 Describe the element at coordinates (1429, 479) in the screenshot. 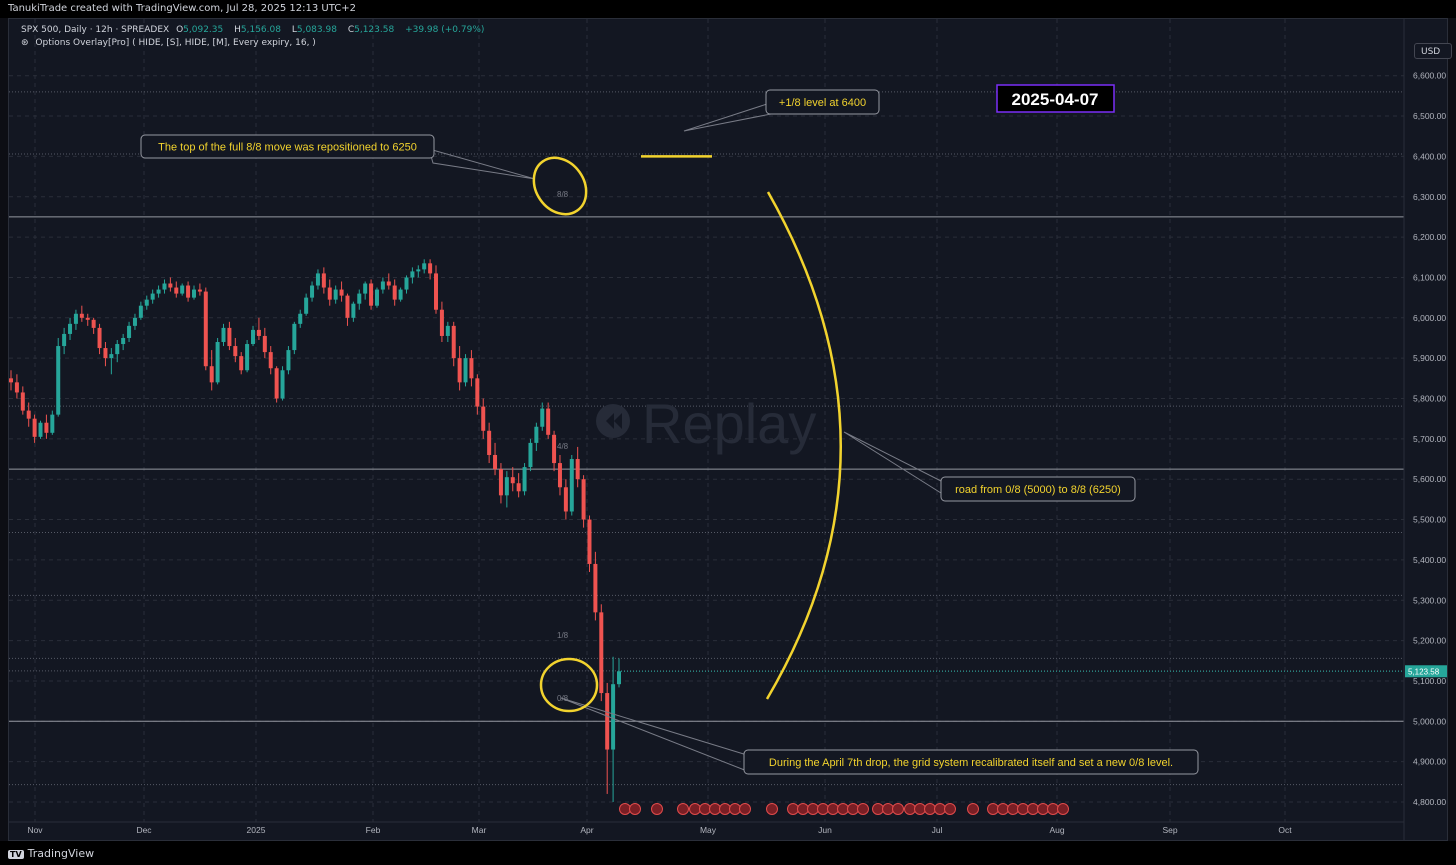

I see `y-tick-label: 5,600.00` at that location.